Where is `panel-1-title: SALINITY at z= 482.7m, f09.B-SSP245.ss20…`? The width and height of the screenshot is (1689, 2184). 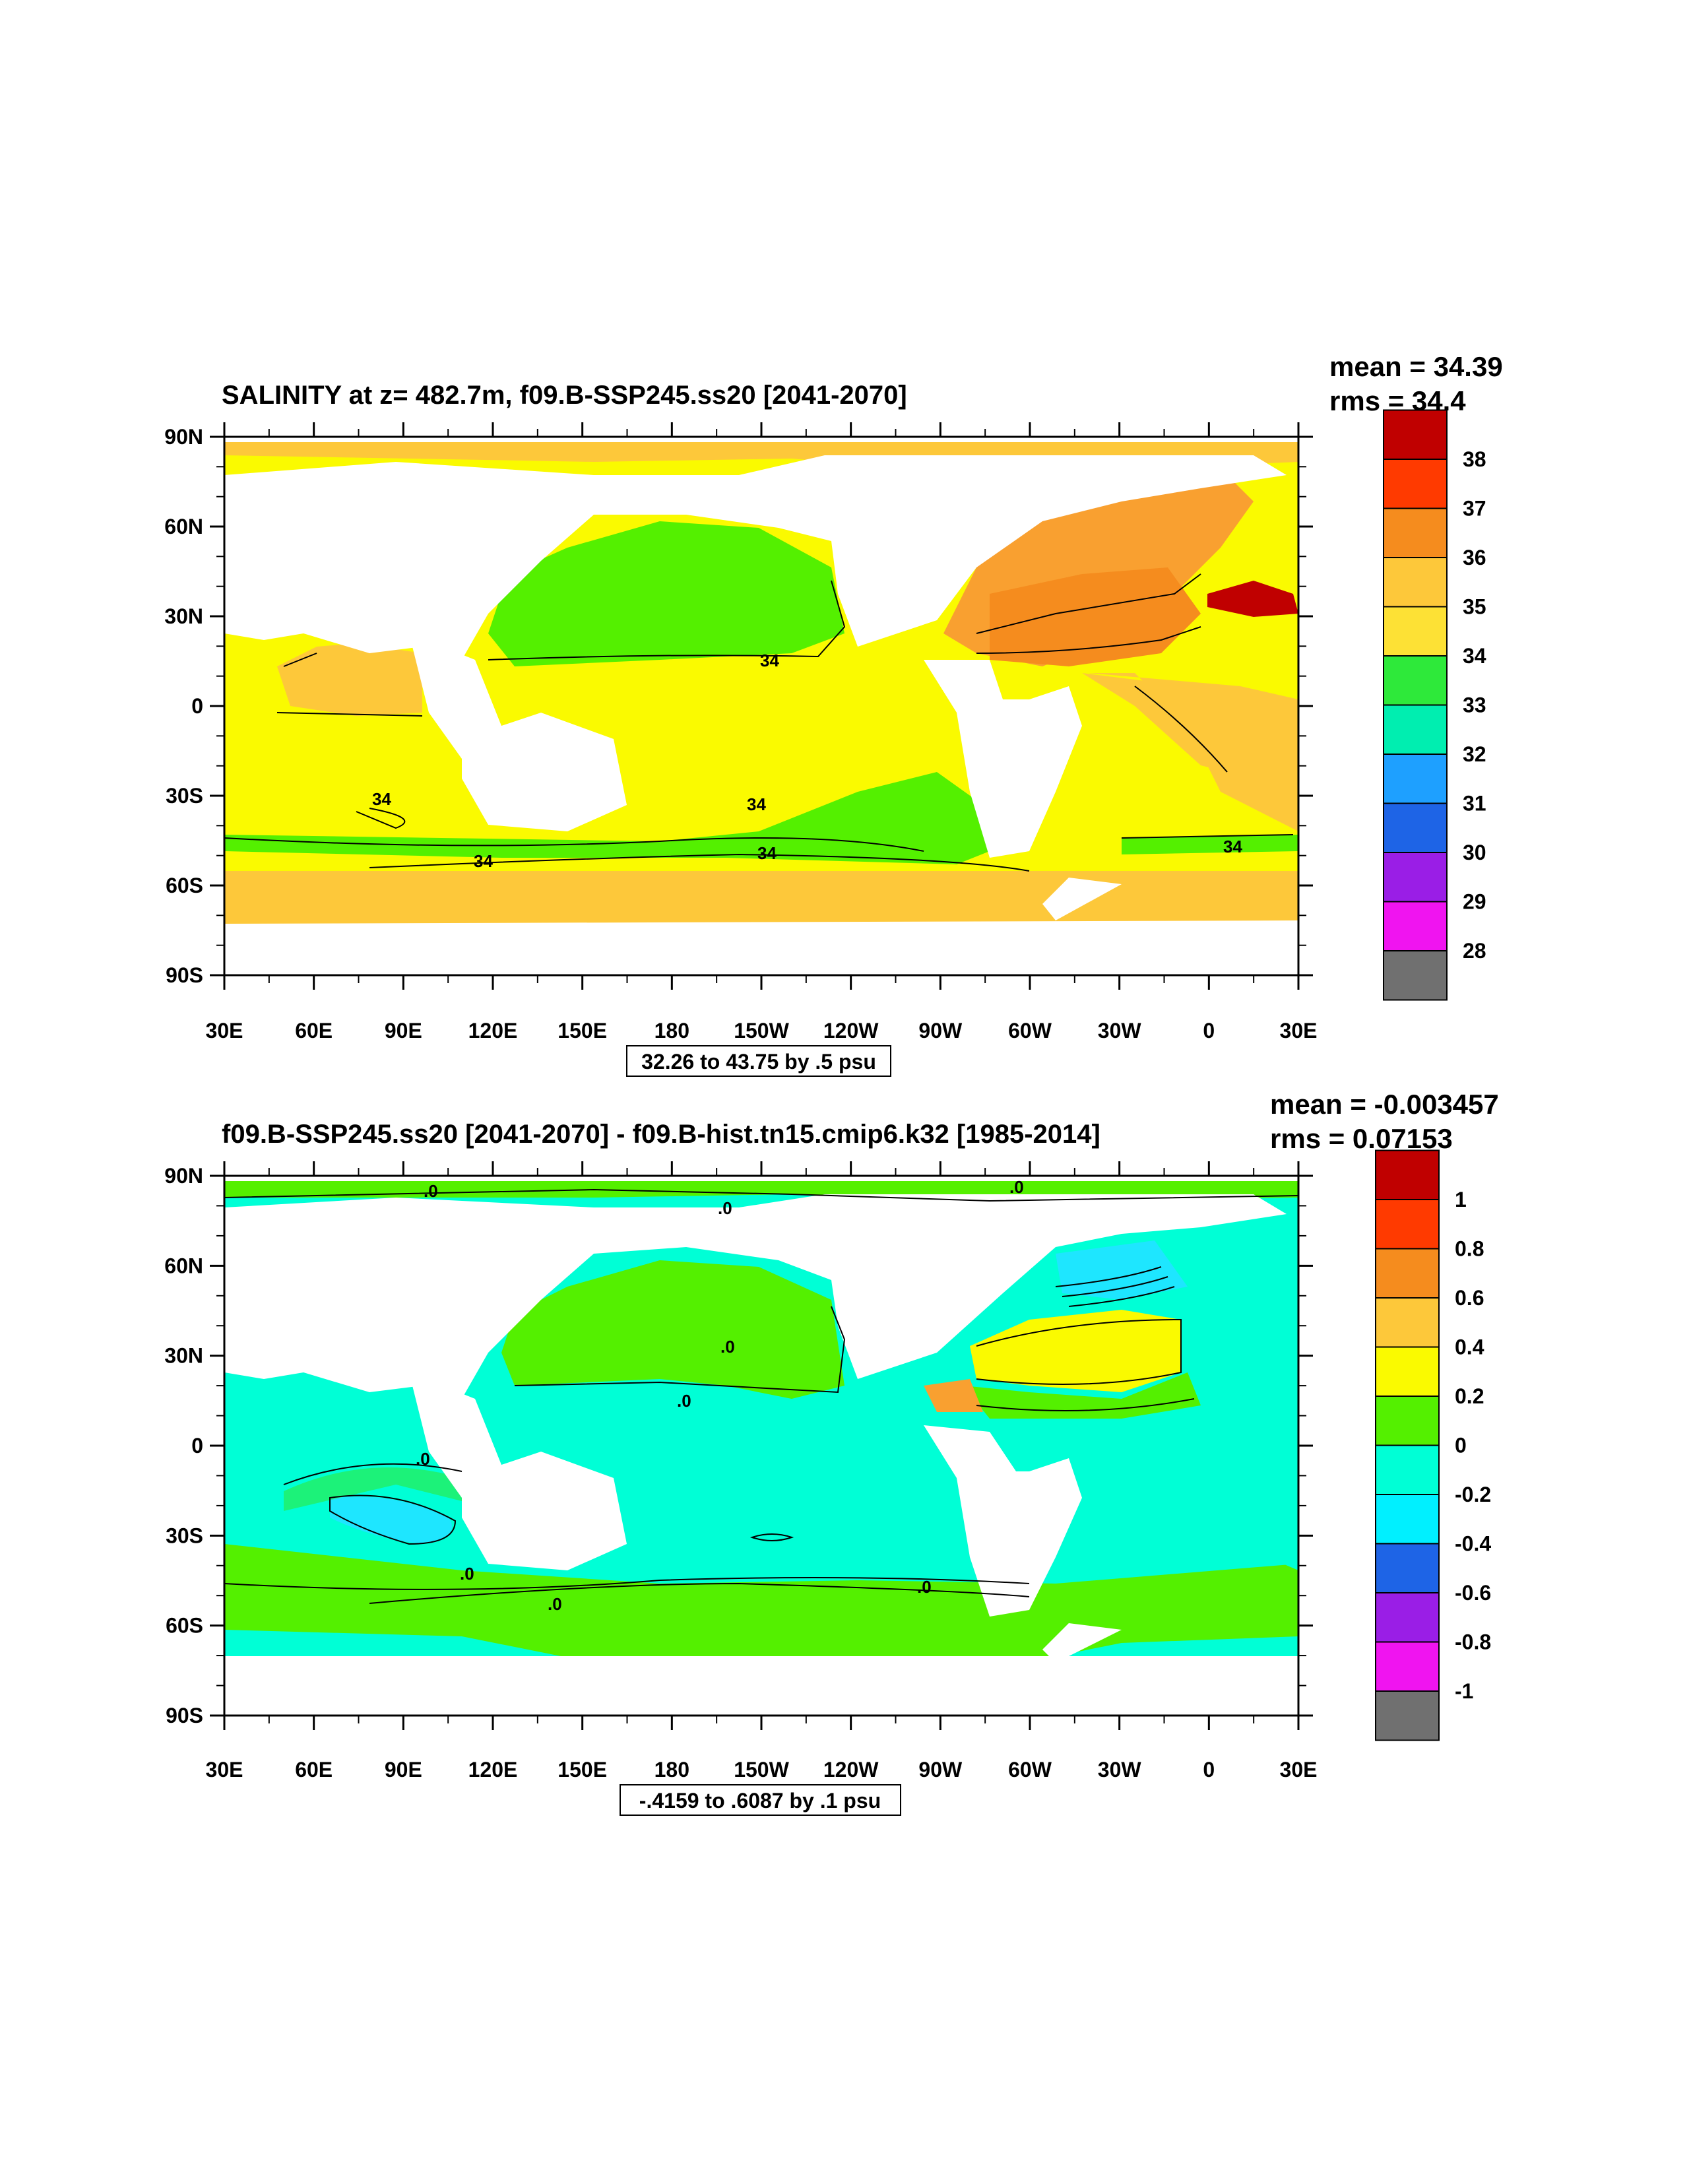
panel-1-title: SALINITY at z= 482.7m, f09.B-SSP245.ss20… is located at coordinates (564, 395).